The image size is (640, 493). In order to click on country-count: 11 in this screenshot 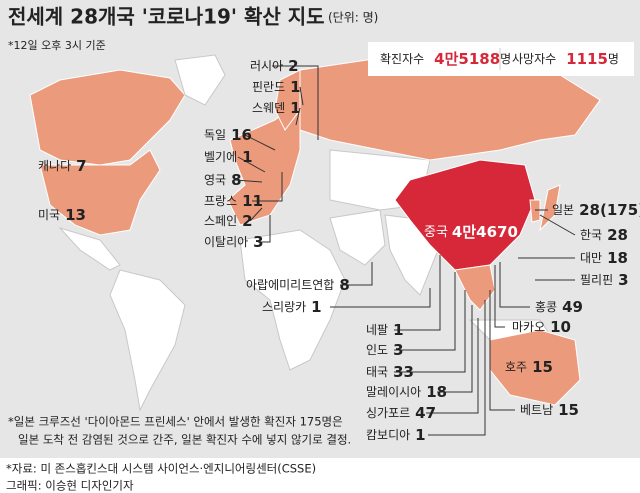, I will do `click(252, 201)`.